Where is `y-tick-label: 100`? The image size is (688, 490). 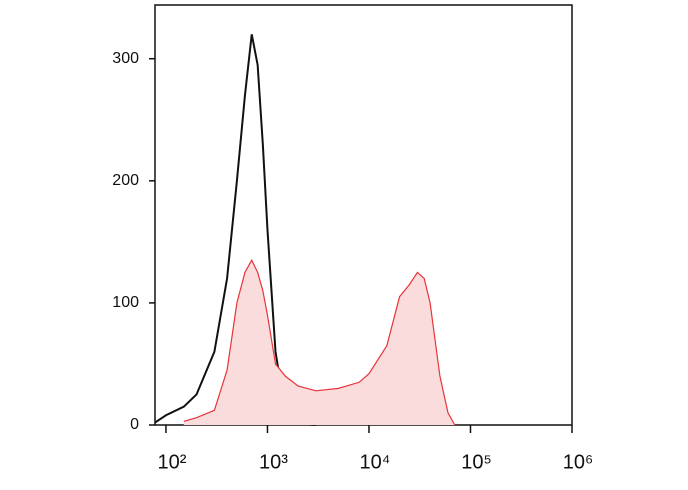
y-tick-label: 100 is located at coordinates (125, 302).